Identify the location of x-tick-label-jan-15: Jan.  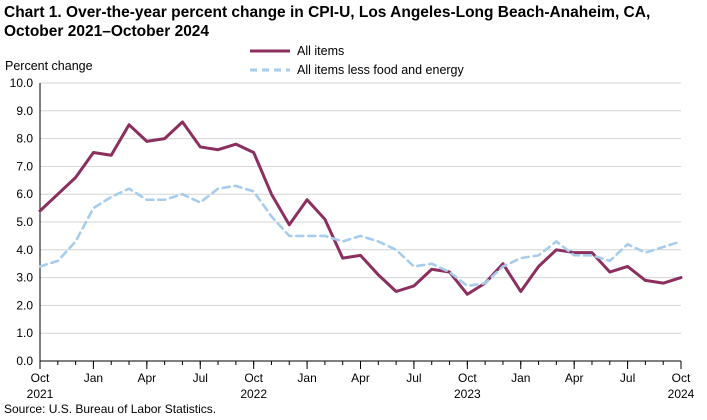
(306, 378).